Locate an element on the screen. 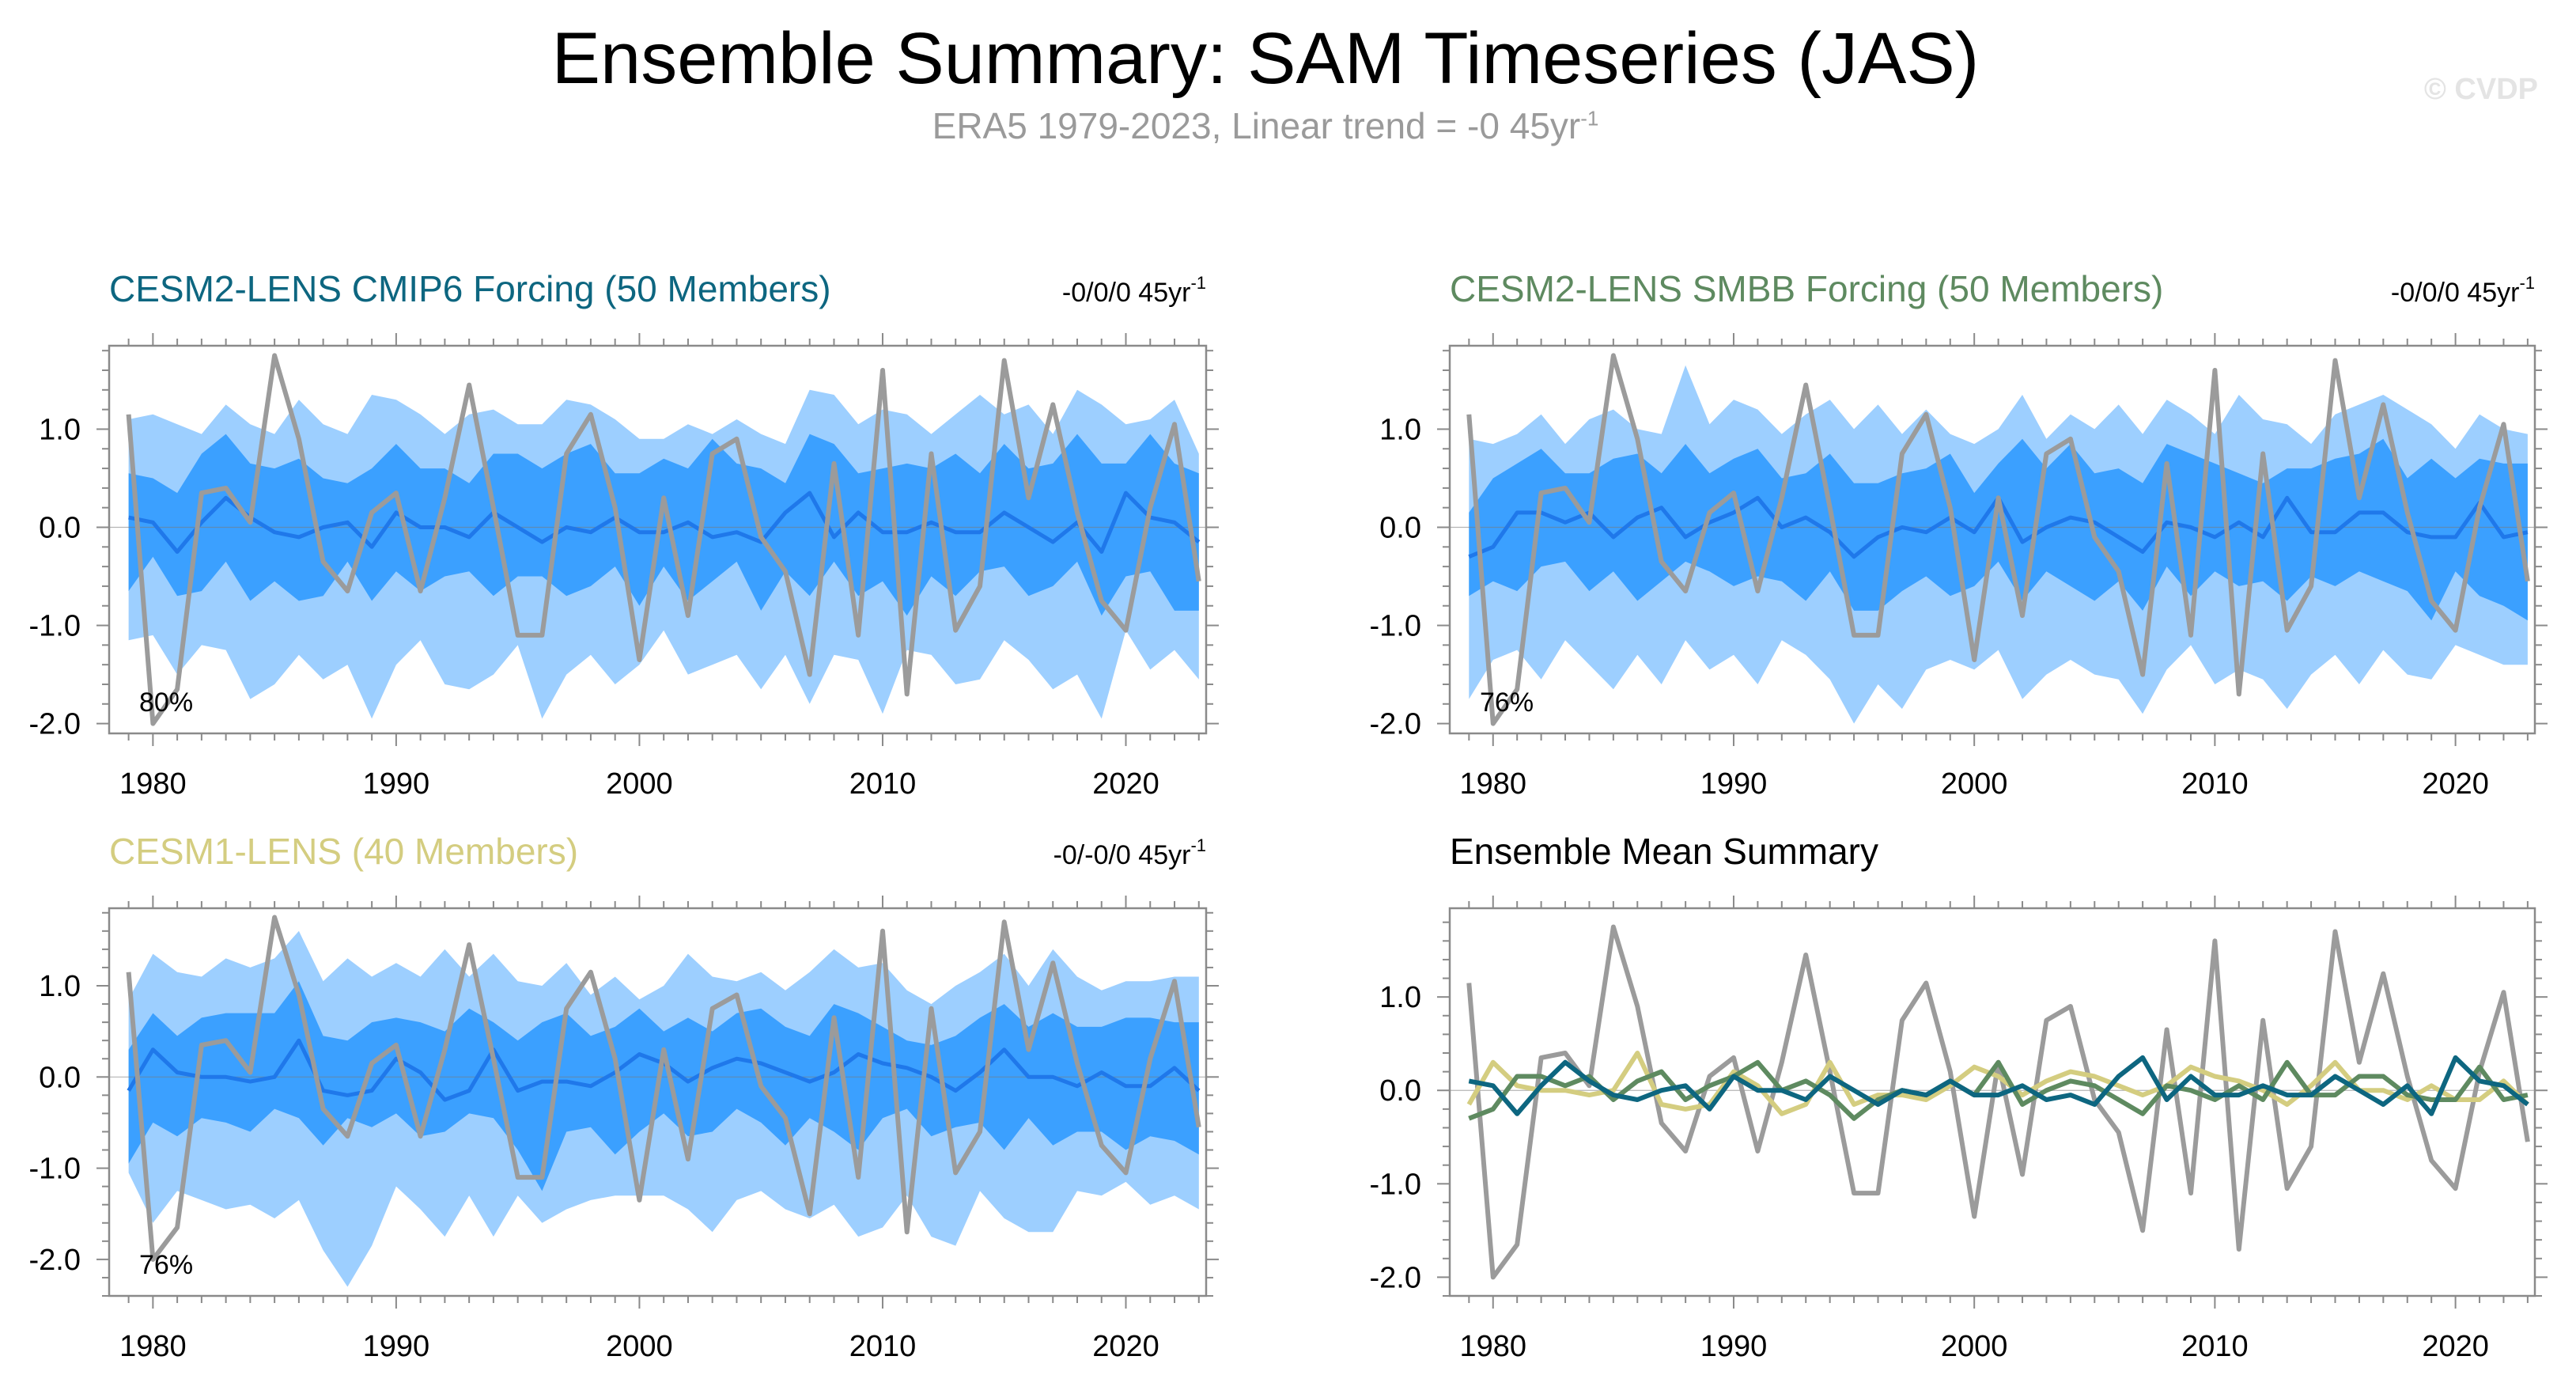 The image size is (2576, 1394). percent-label: 80% is located at coordinates (166, 703).